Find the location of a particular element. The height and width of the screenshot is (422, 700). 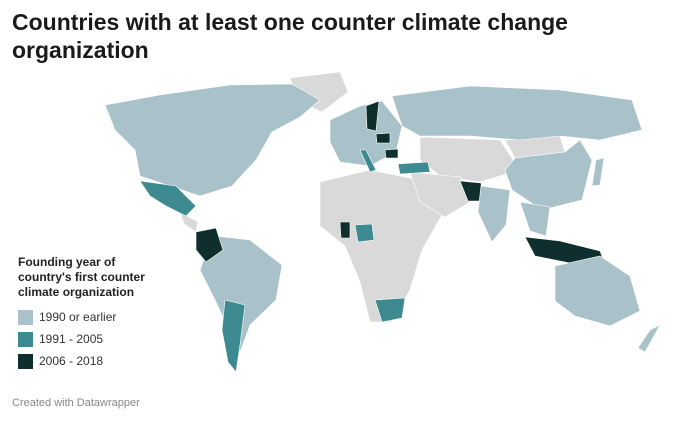

romania is located at coordinates (391, 153).